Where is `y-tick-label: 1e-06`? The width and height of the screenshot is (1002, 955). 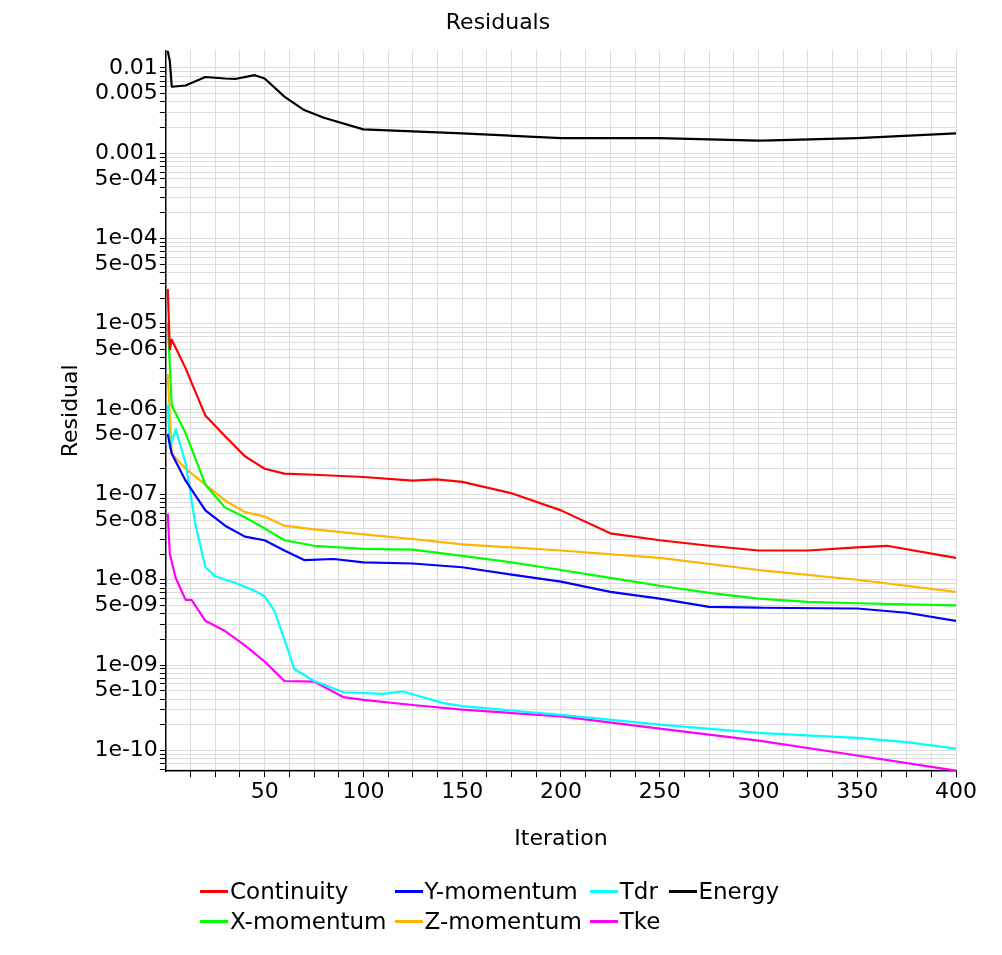
y-tick-label: 1e-06 is located at coordinates (126, 407).